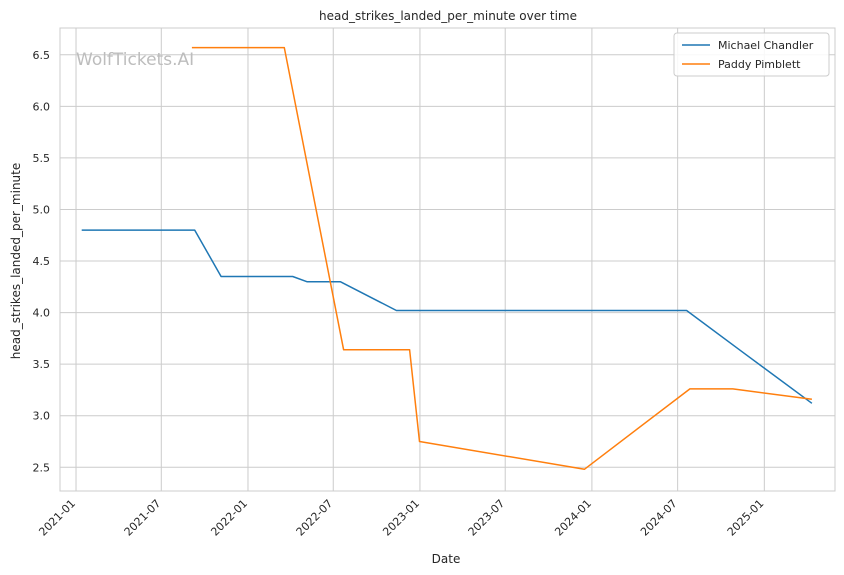  What do you see at coordinates (42, 416) in the screenshot?
I see `y-tick-label: 3.0` at bounding box center [42, 416].